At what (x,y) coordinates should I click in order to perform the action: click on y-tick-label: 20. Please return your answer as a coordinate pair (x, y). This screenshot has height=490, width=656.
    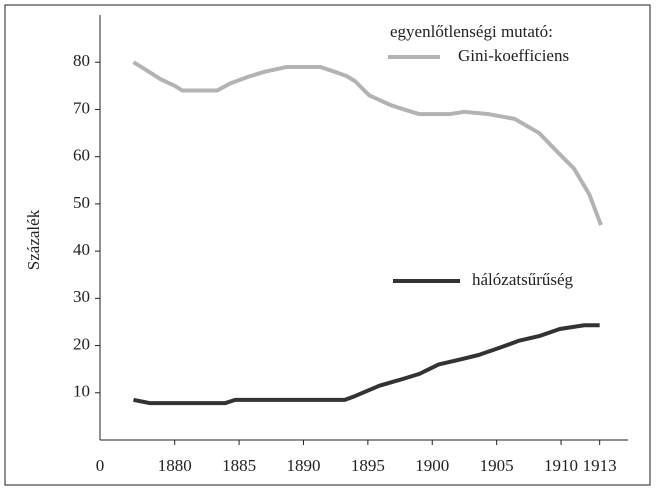
    Looking at the image, I should click on (81, 343).